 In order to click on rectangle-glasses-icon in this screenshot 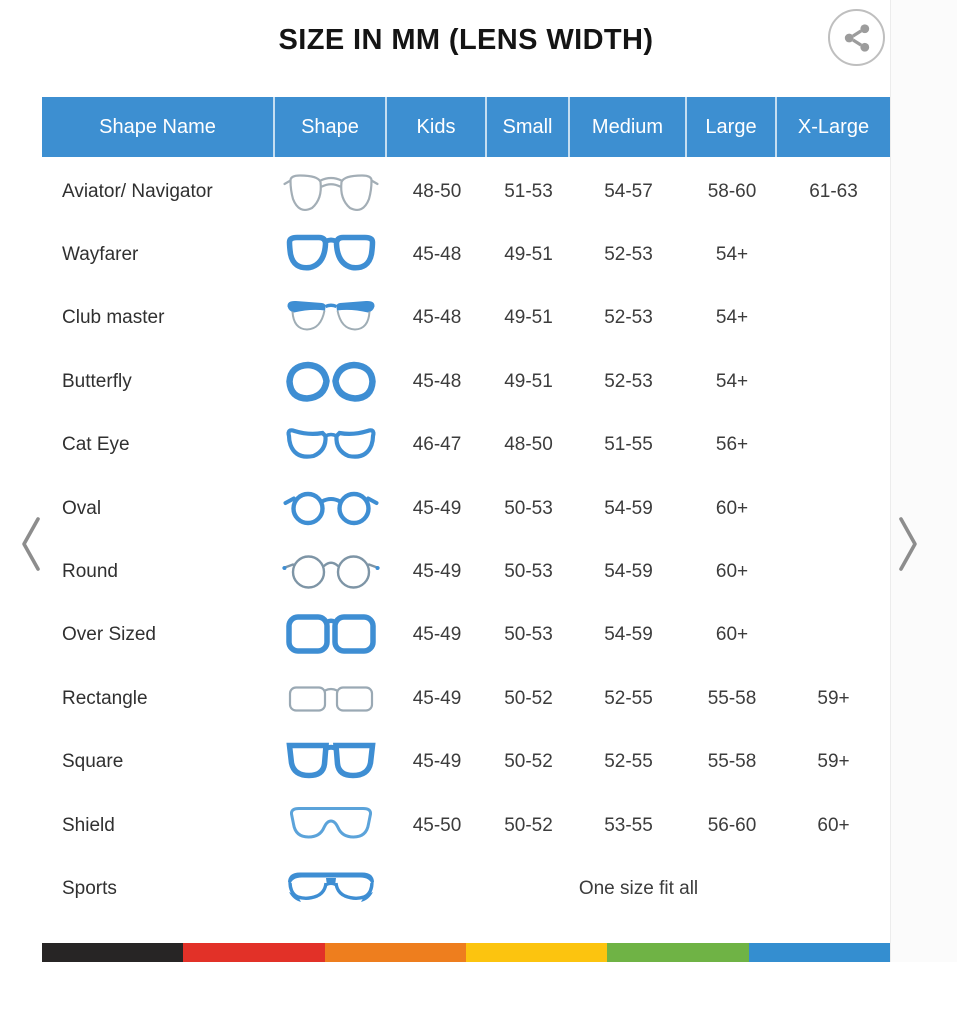, I will do `click(331, 699)`.